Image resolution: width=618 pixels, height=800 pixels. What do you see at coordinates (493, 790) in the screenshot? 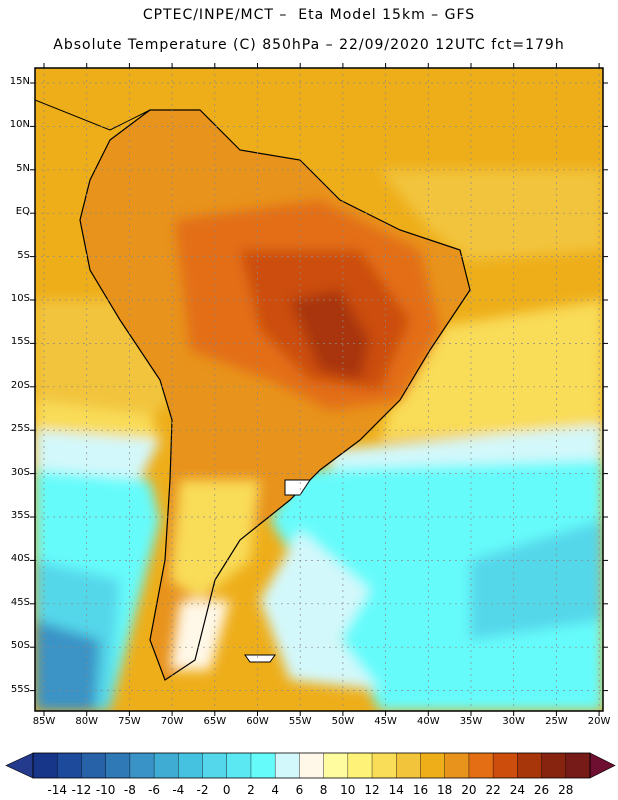
I see `colorbar-label: 22` at bounding box center [493, 790].